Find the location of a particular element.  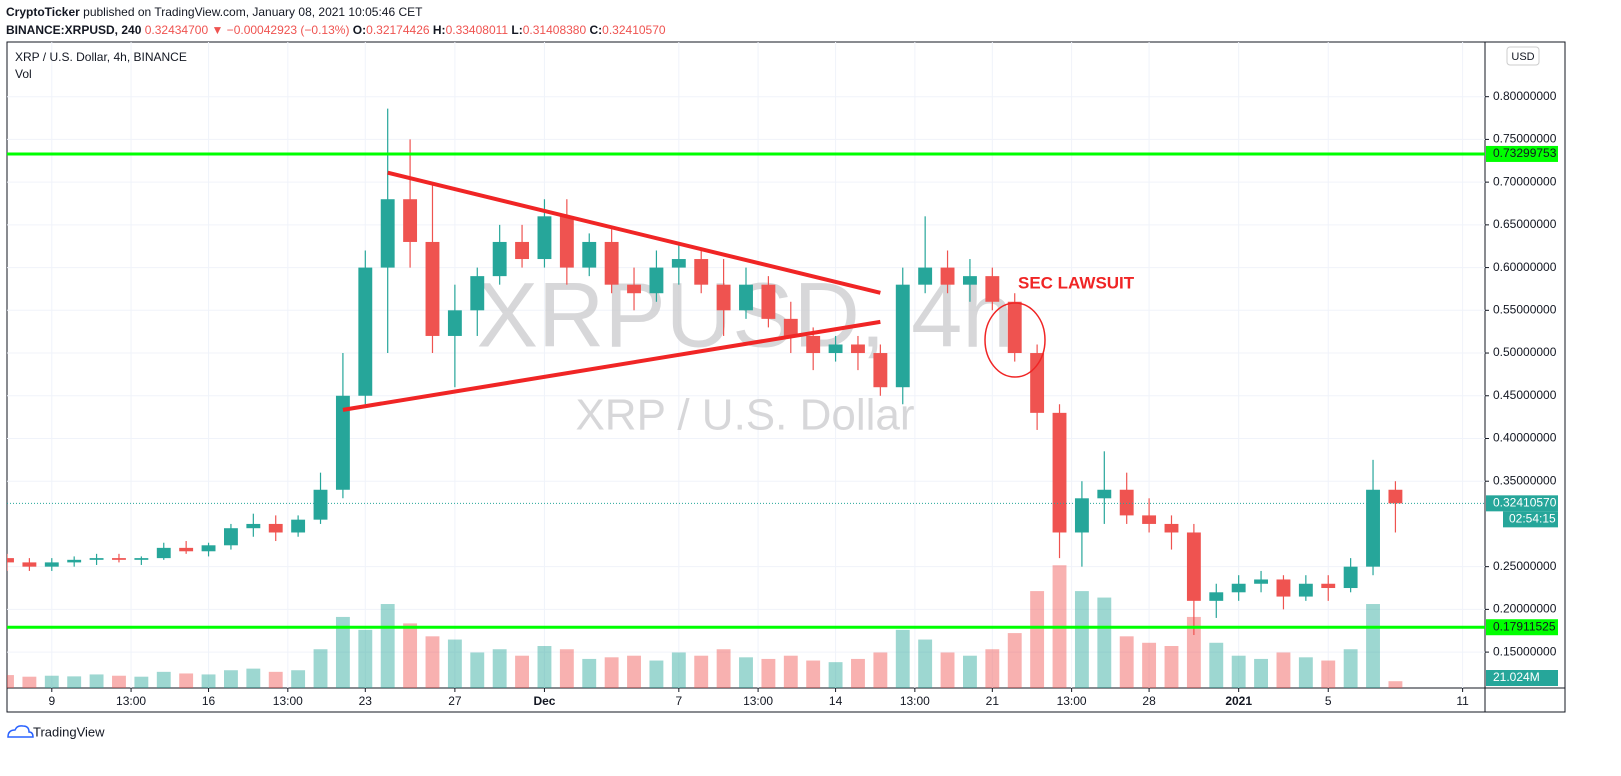

circle-annotation is located at coordinates (1015, 340).